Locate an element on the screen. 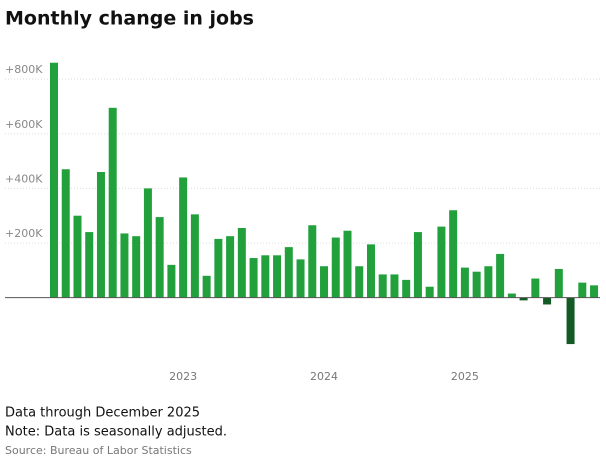 The height and width of the screenshot is (464, 606). y-tick-label: +600K is located at coordinates (24, 124).